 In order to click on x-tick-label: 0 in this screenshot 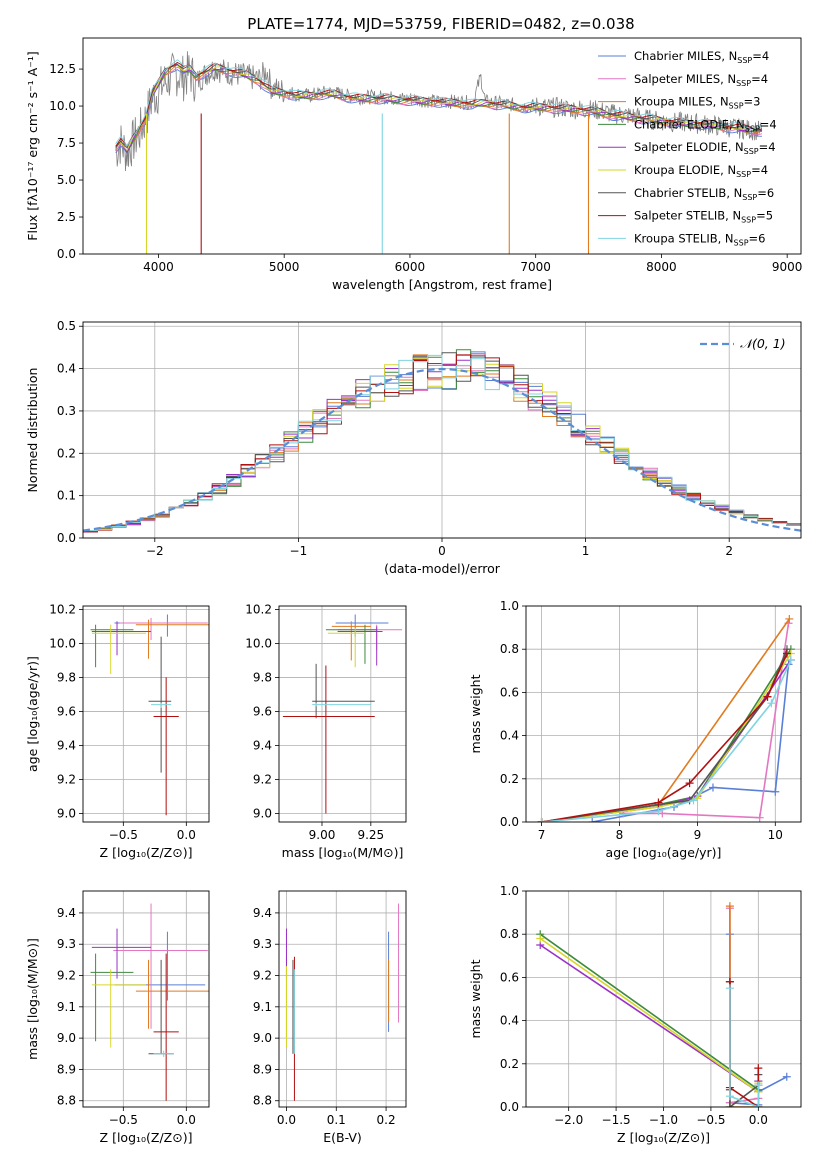, I will do `click(442, 551)`.